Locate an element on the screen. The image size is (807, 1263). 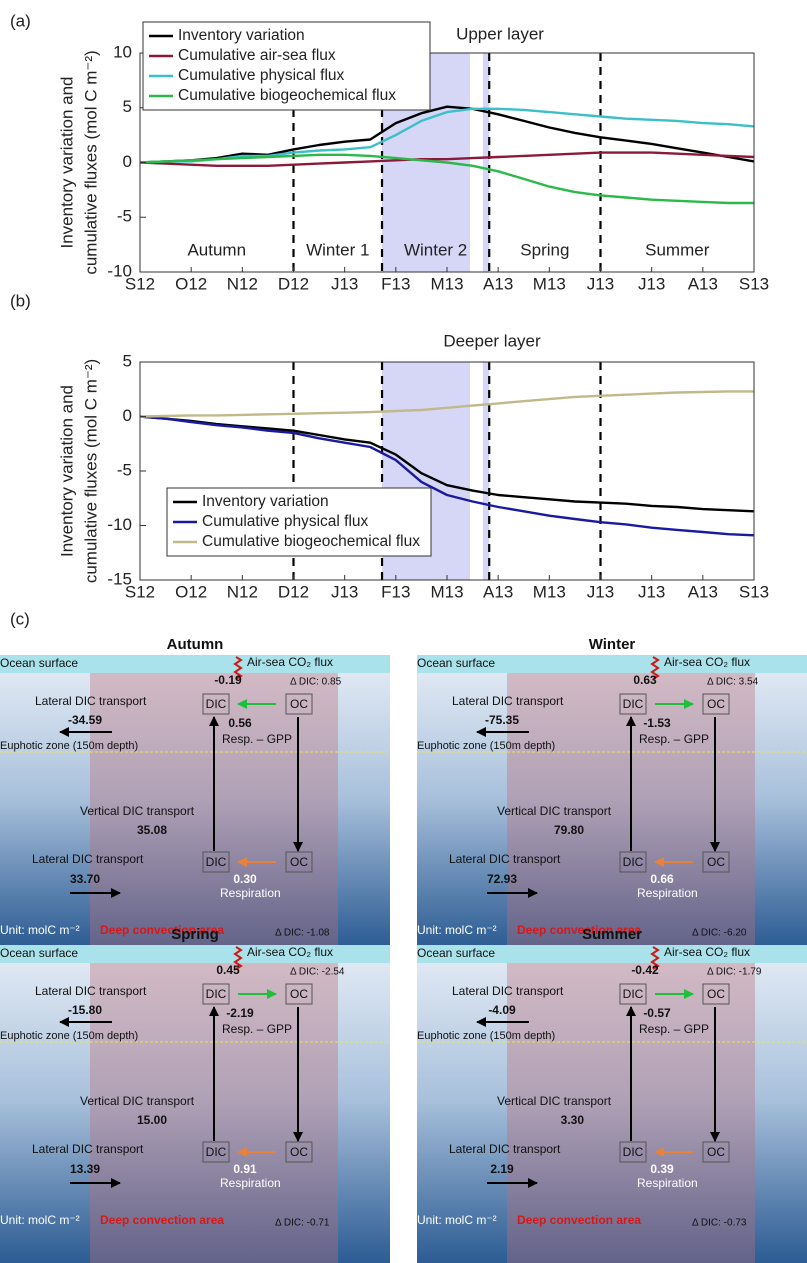
lateral-top-value: -75.35 is located at coordinates (502, 720).